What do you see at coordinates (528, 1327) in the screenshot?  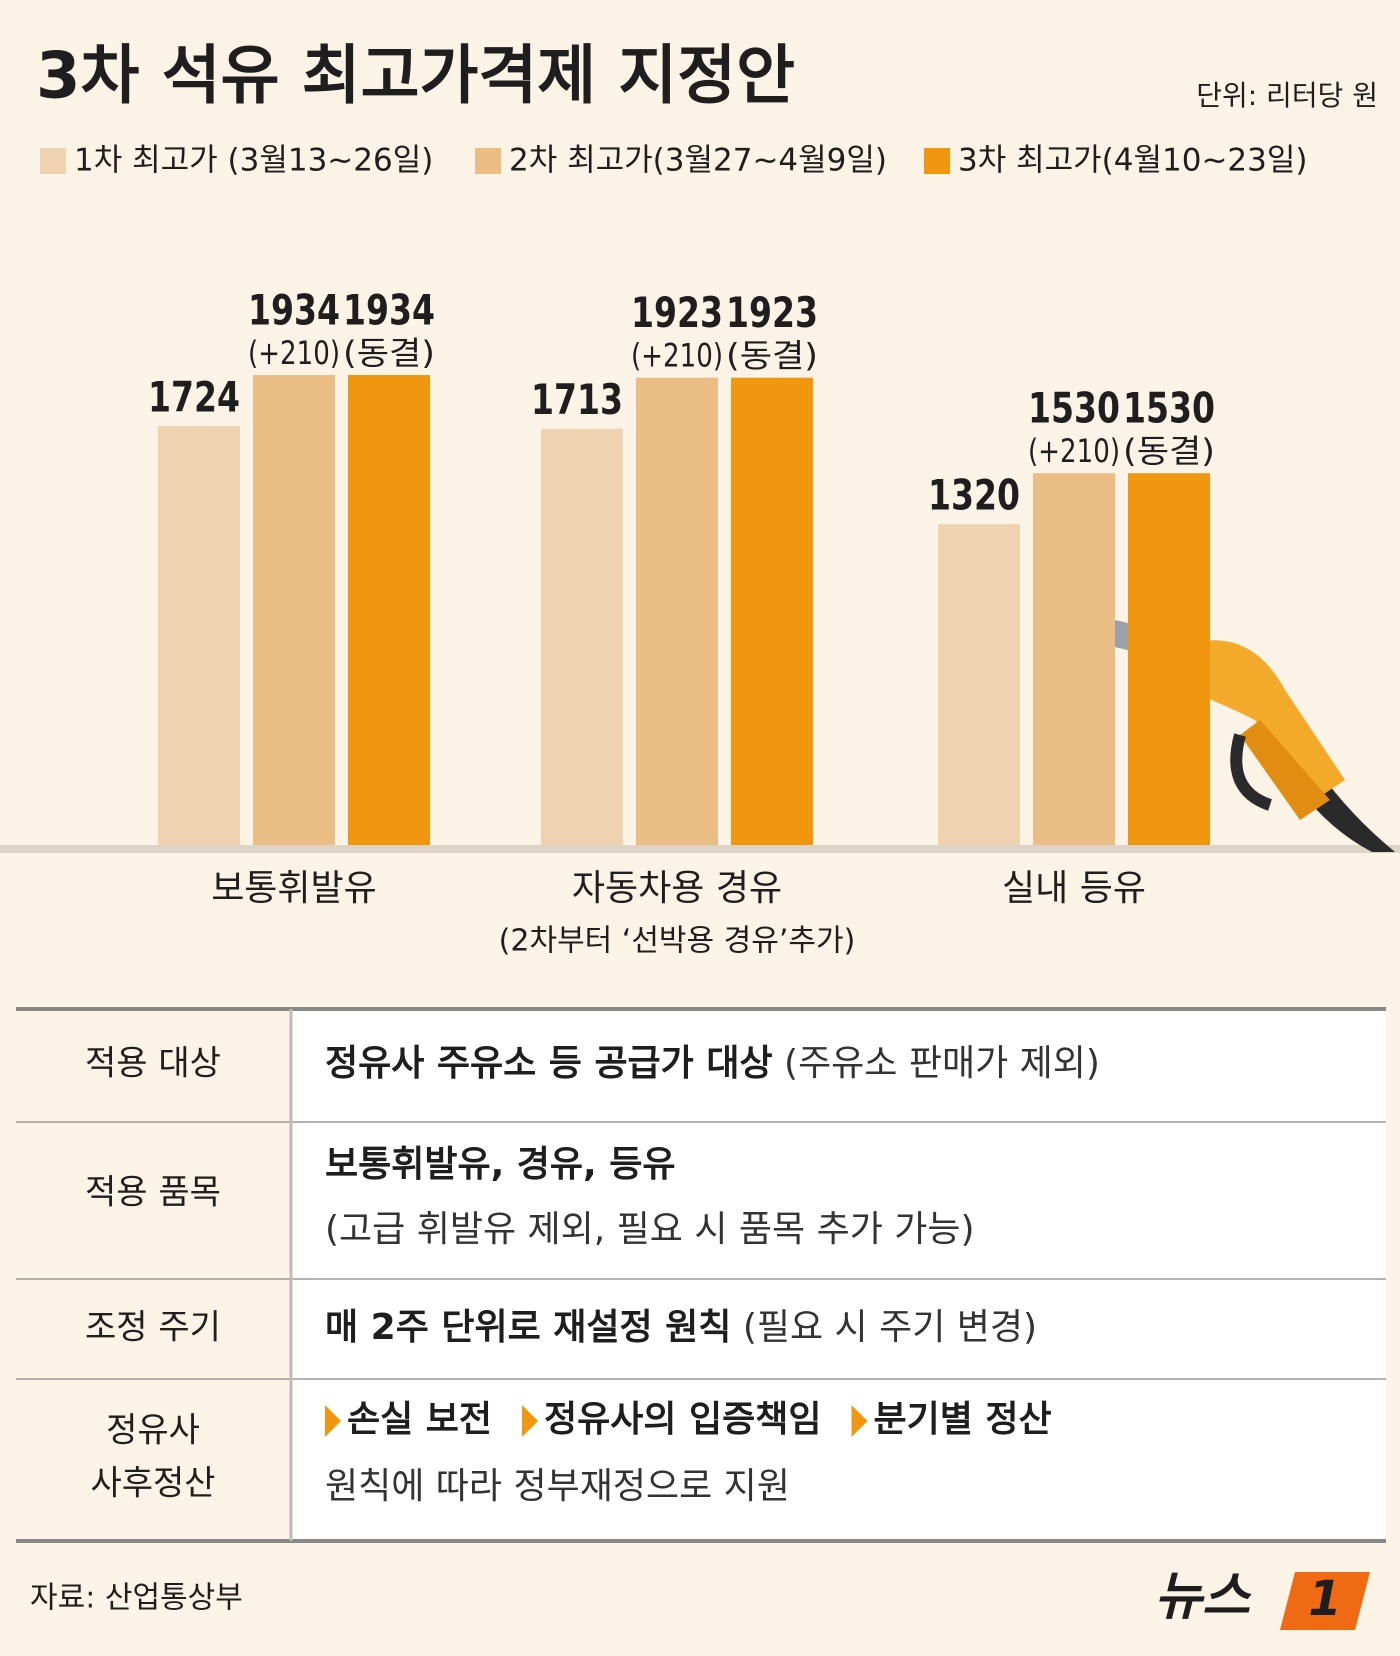 I see `content-bold: 매 2주 단위로 재설정 원칙` at bounding box center [528, 1327].